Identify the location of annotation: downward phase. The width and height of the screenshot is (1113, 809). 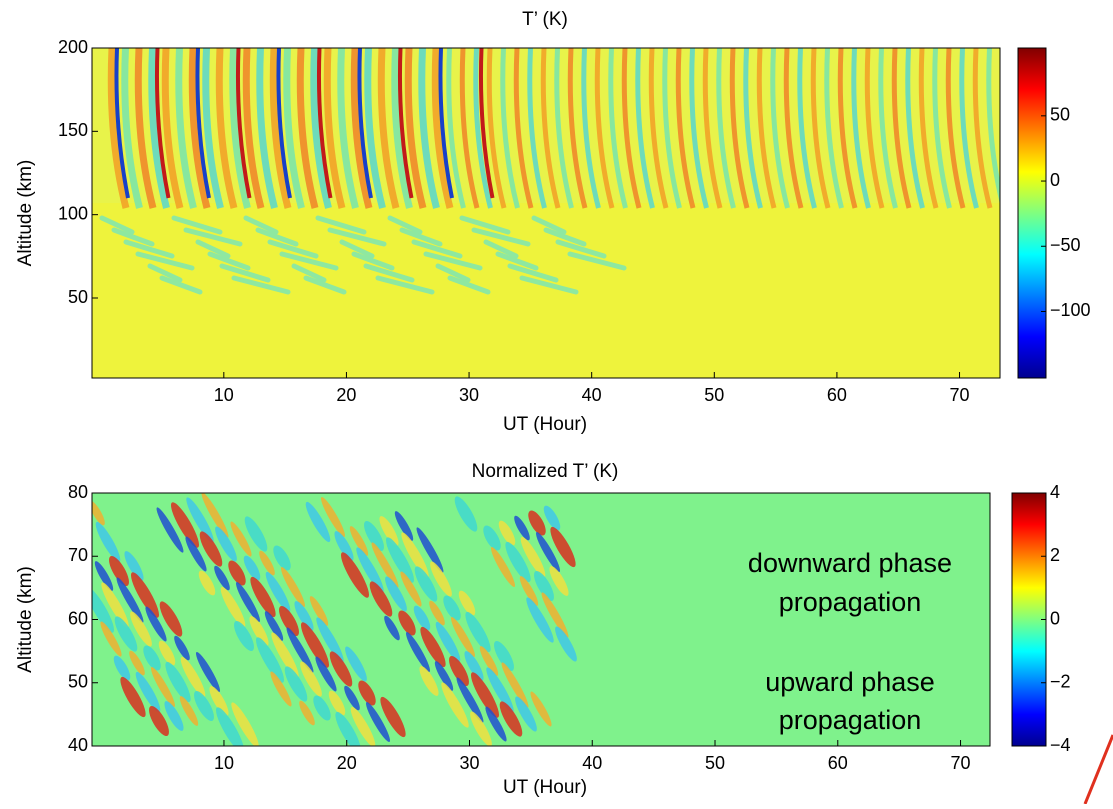
(850, 563).